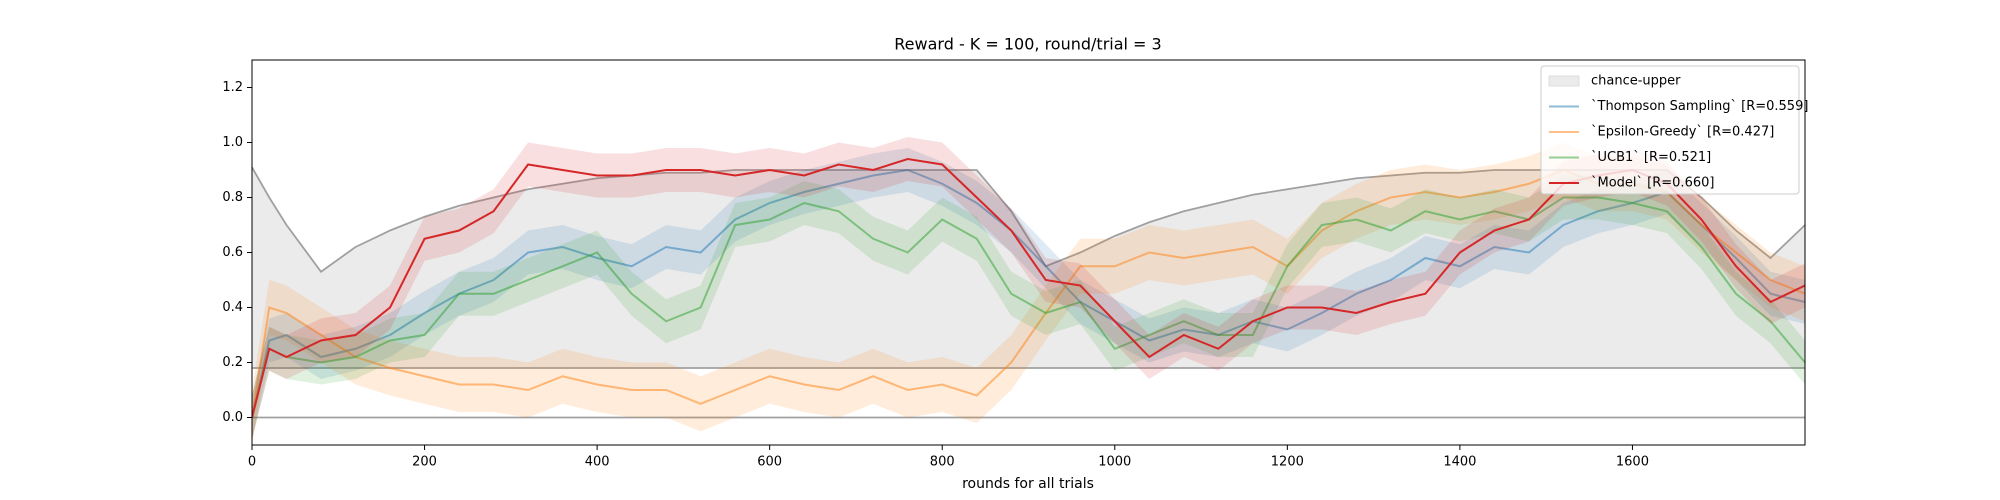  What do you see at coordinates (252, 462) in the screenshot?
I see `x-tick-label: 0` at bounding box center [252, 462].